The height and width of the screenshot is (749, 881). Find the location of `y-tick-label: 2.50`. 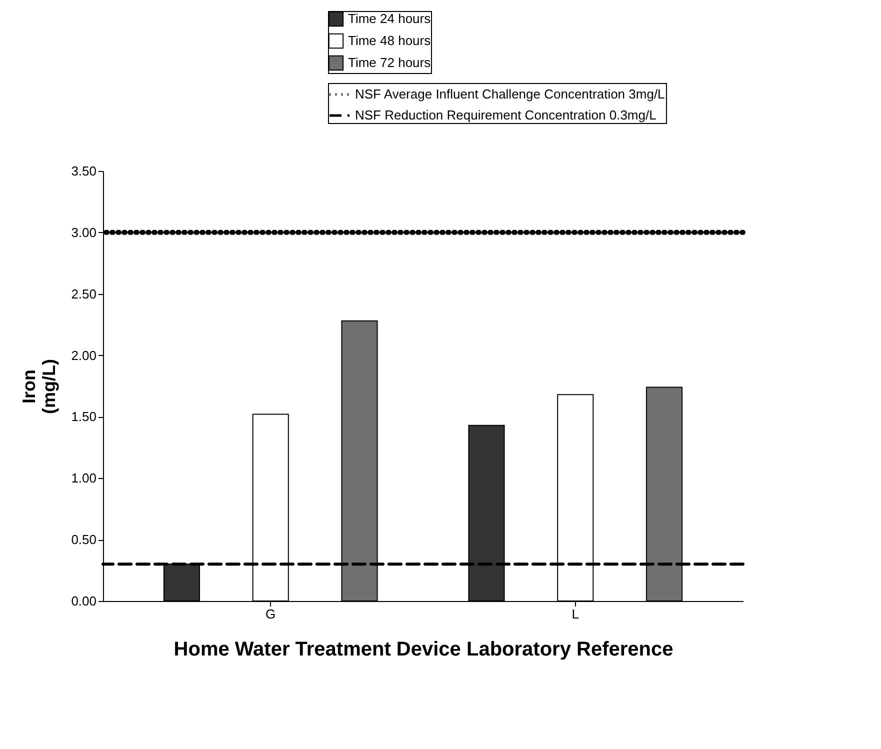

y-tick-label: 2.50 is located at coordinates (83, 294).